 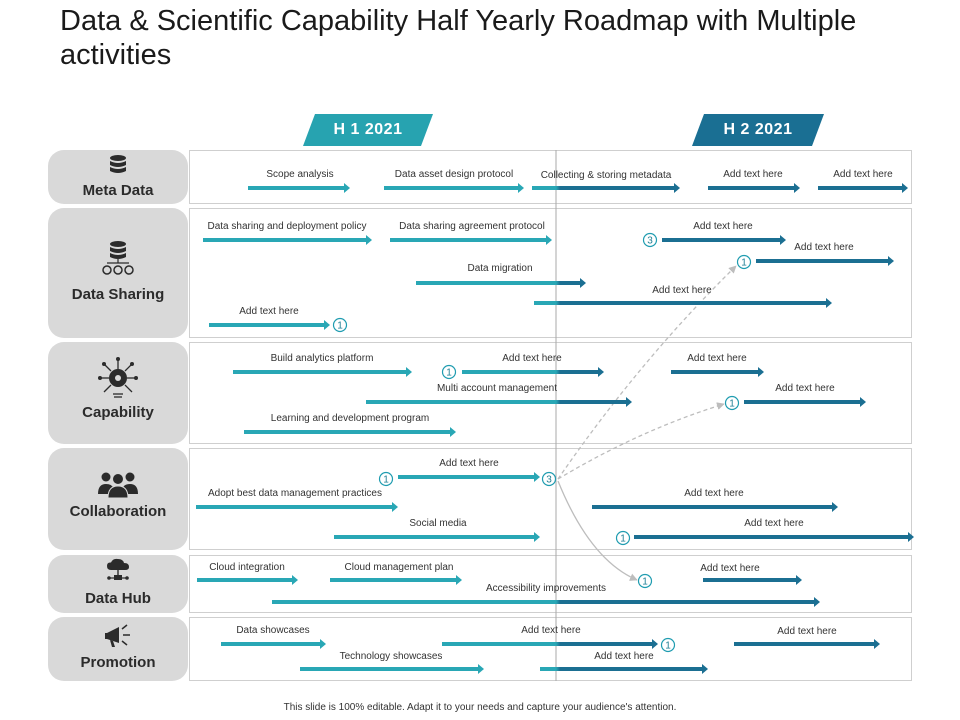 I want to click on milestone-badge-6: 3, so click(x=549, y=479).